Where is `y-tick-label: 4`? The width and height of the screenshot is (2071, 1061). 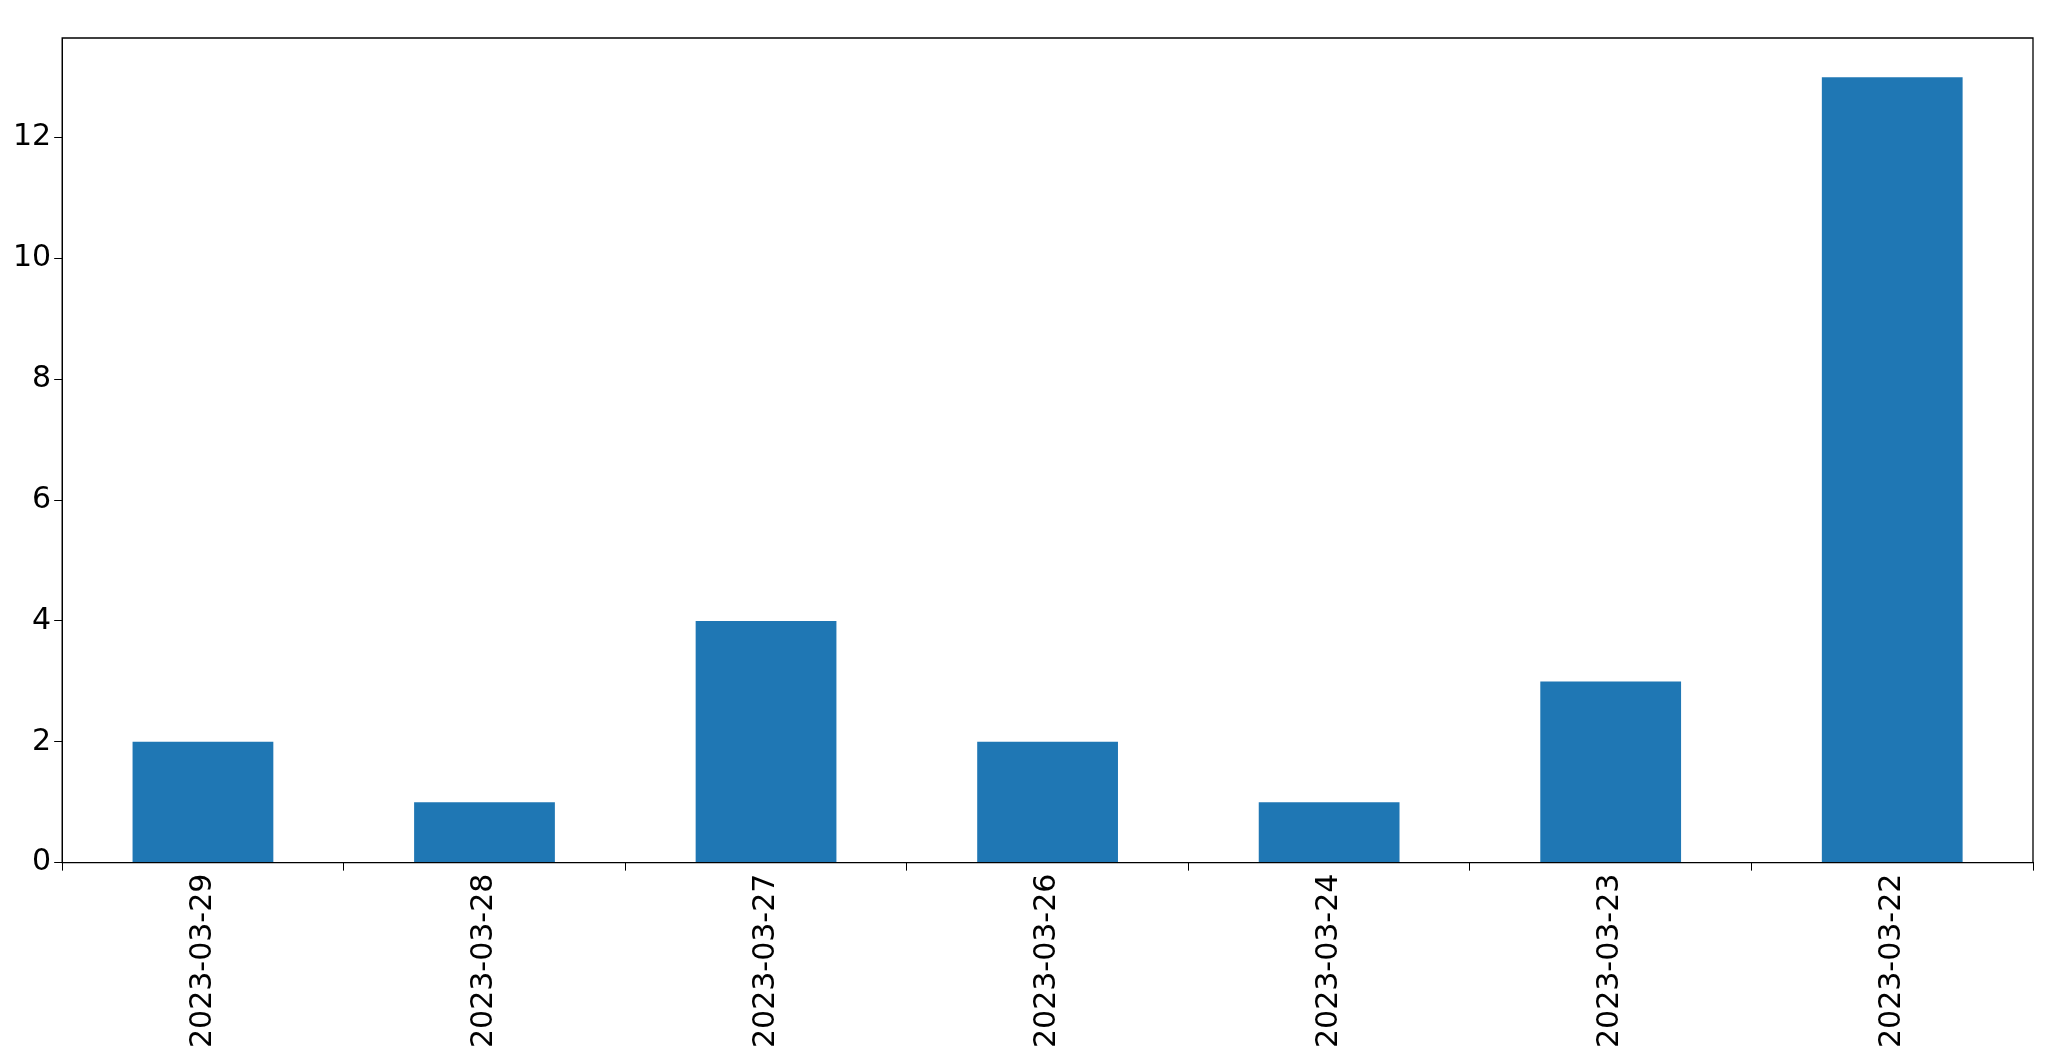
y-tick-label: 4 is located at coordinates (42, 618).